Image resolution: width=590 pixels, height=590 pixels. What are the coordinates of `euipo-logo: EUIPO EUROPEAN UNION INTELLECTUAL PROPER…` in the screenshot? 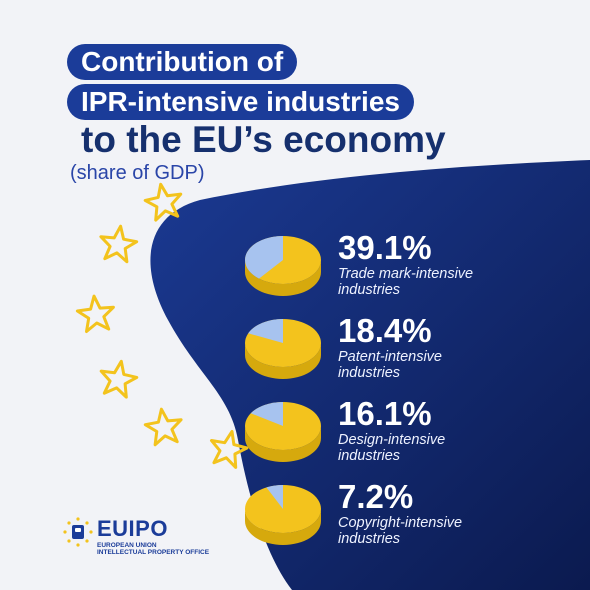 It's located at (135, 536).